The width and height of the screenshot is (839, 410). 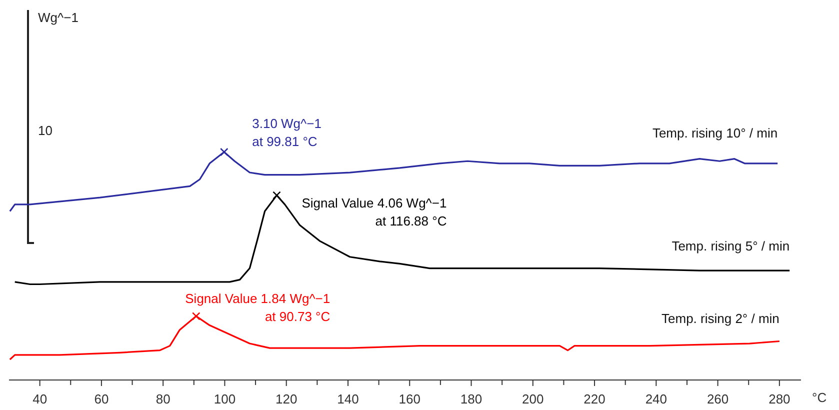 What do you see at coordinates (257, 307) in the screenshot?
I see `annotation: Signal Value 1.84 Wg^−1 at 90.73 °C` at bounding box center [257, 307].